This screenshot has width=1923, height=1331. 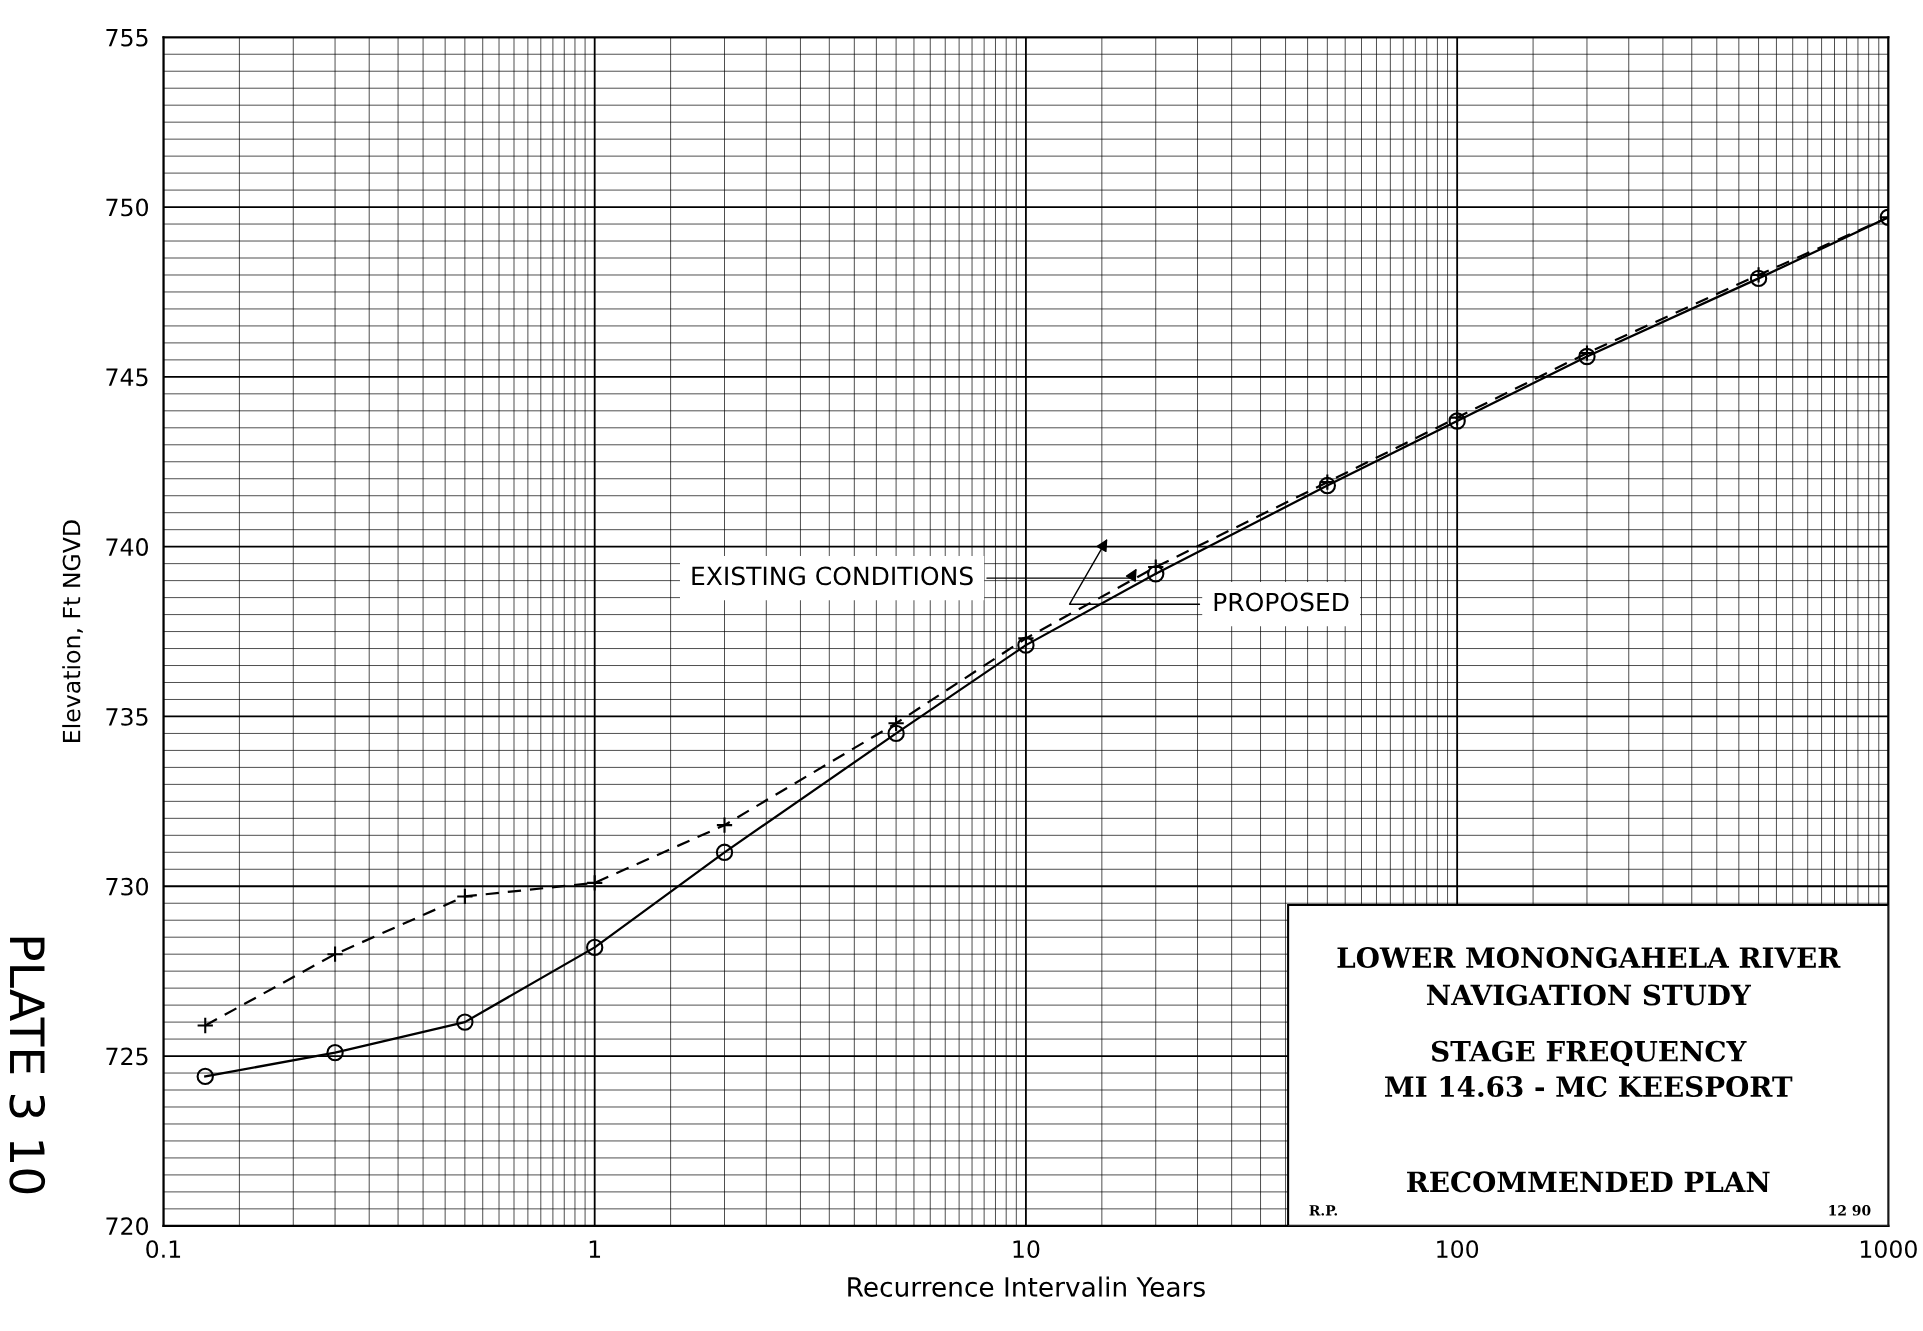 I want to click on x-tick-label: 10, so click(x=1026, y=1249).